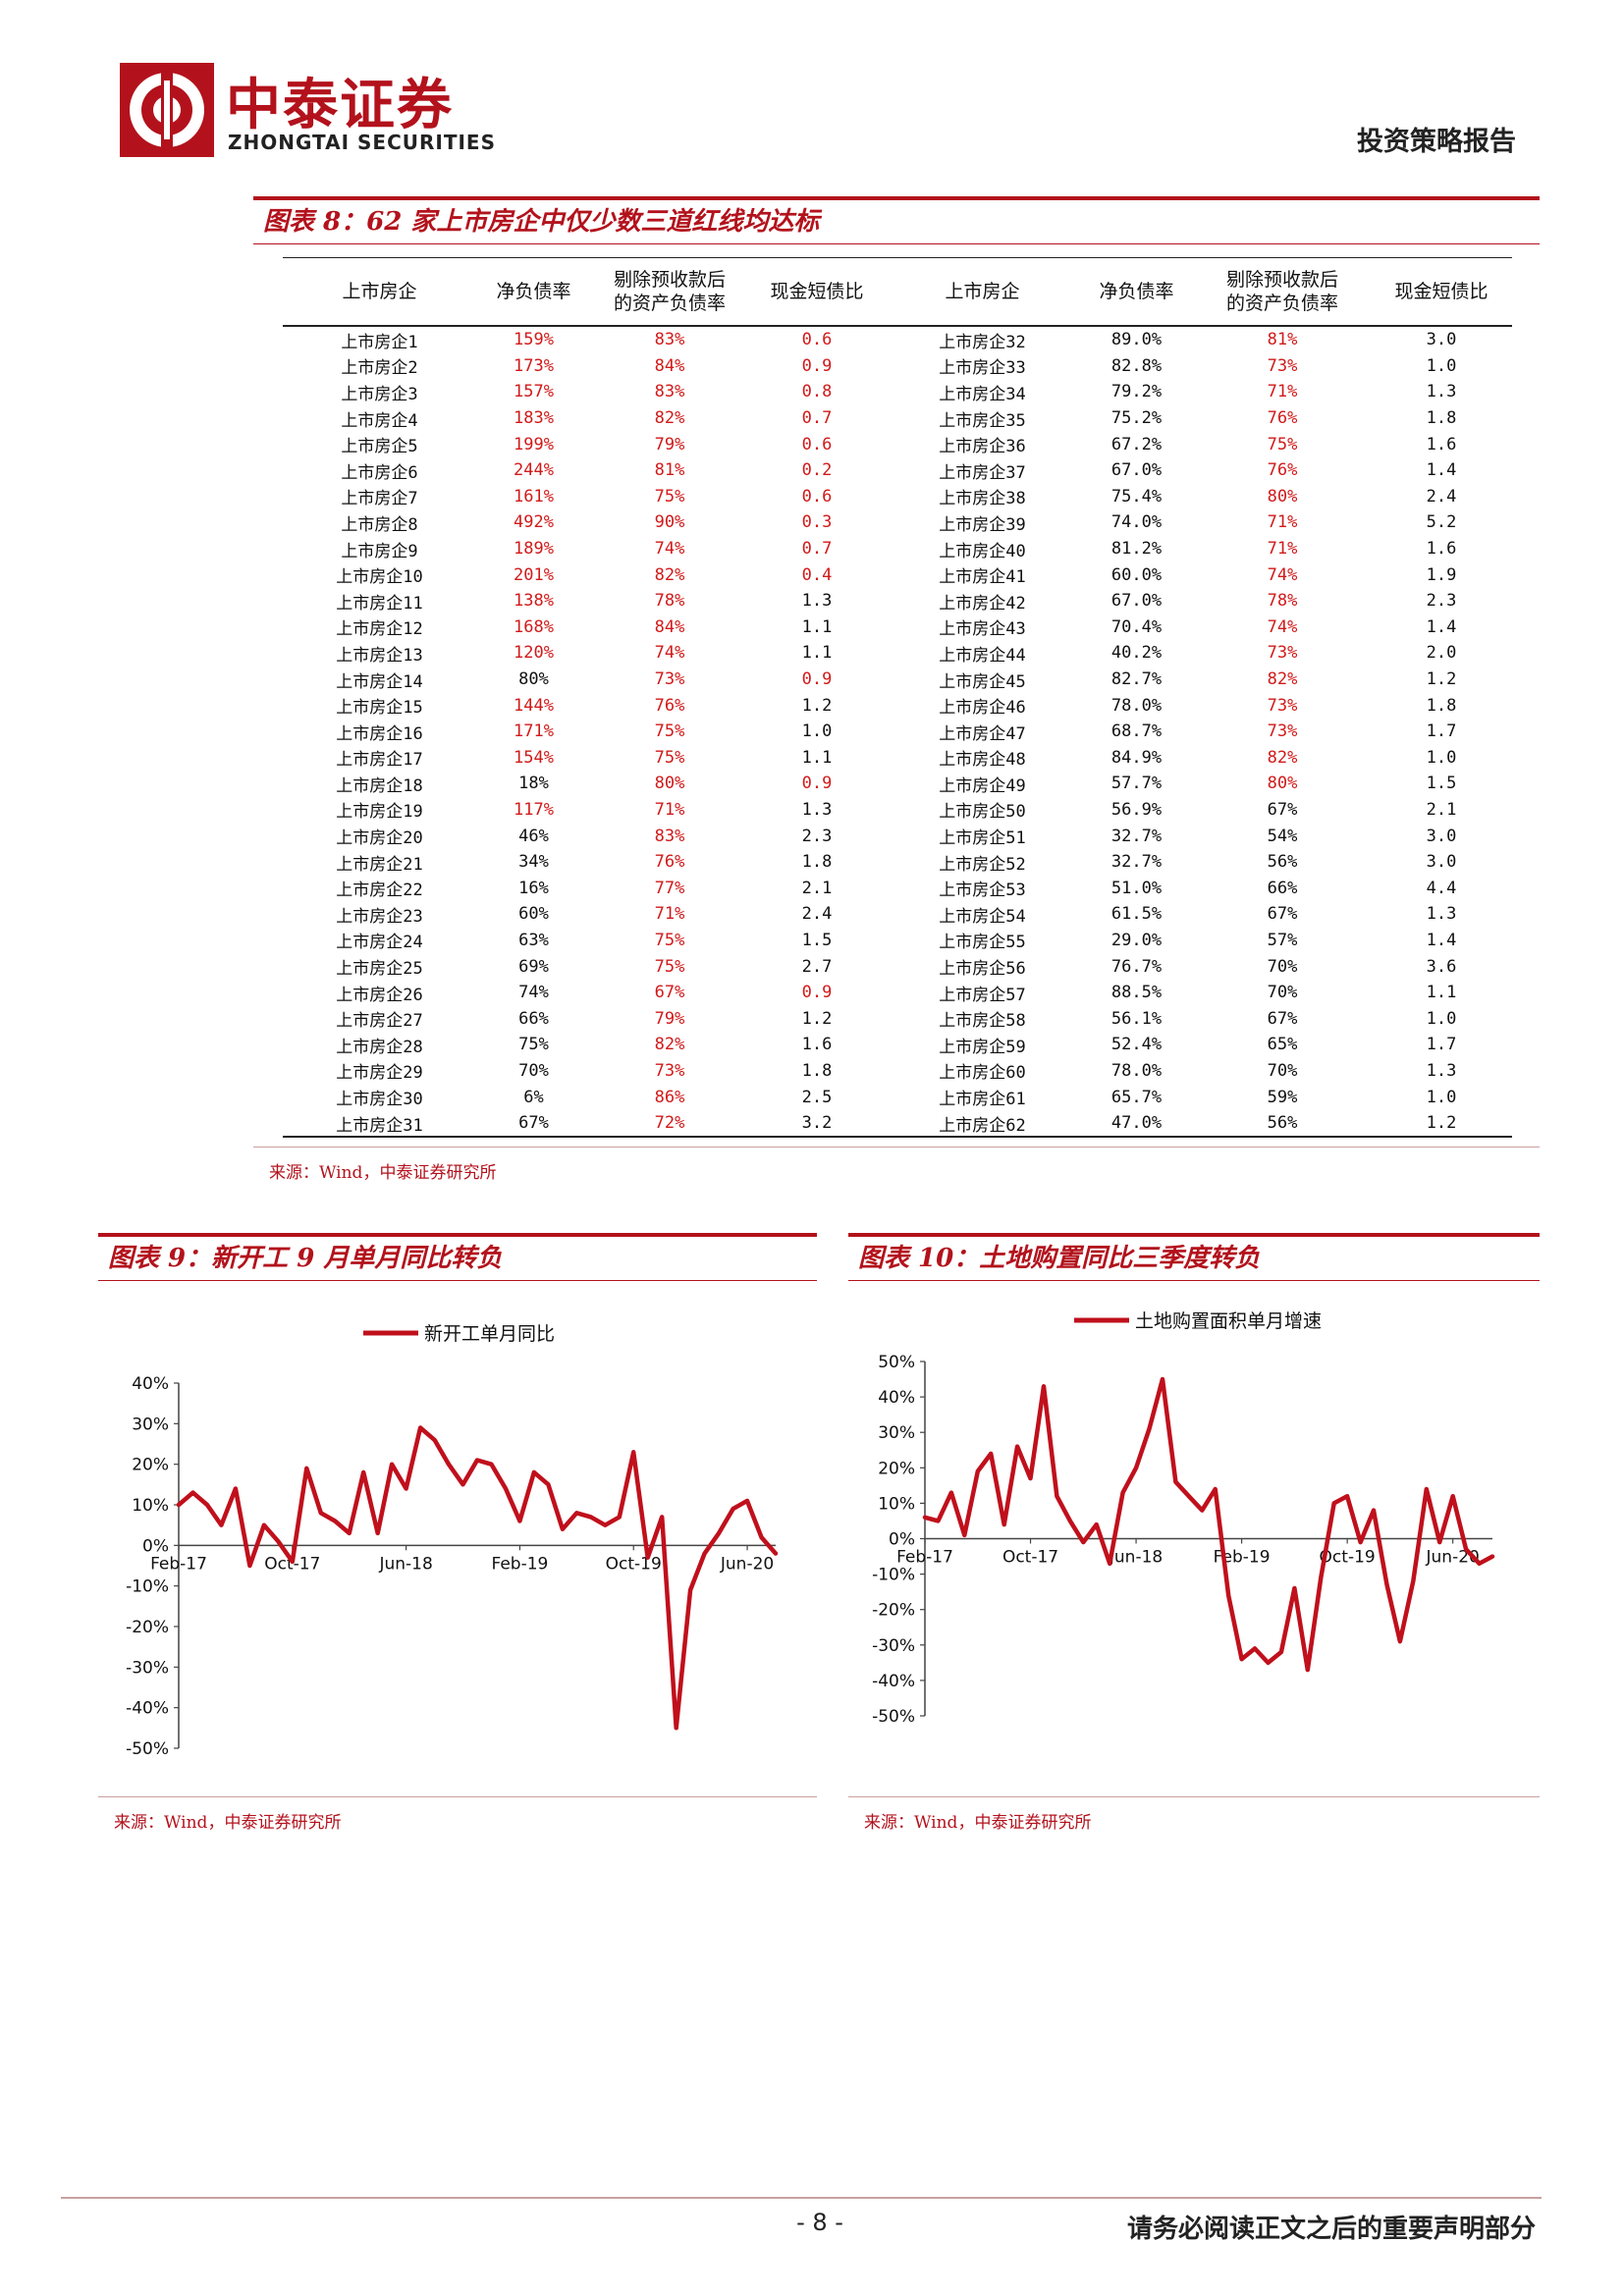  I want to click on table-row: 上市房企21 34% 76% 1.8 上市房企52 32.7% 56% 3.0, so click(897, 863).